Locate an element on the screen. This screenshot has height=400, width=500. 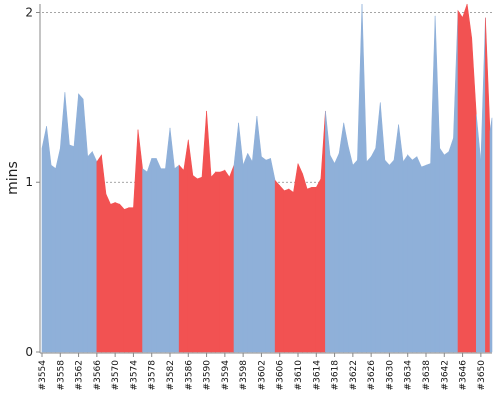
x-tick-label-3638: #3638 is located at coordinates (427, 375).